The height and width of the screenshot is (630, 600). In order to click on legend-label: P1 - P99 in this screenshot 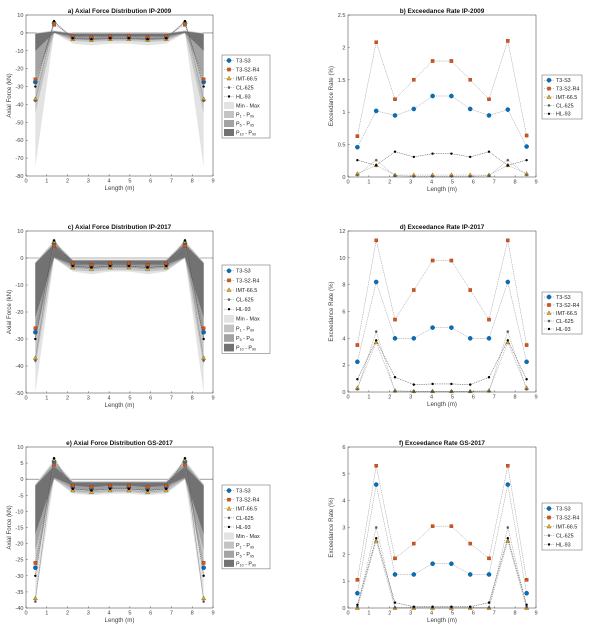, I will do `click(245, 546)`.